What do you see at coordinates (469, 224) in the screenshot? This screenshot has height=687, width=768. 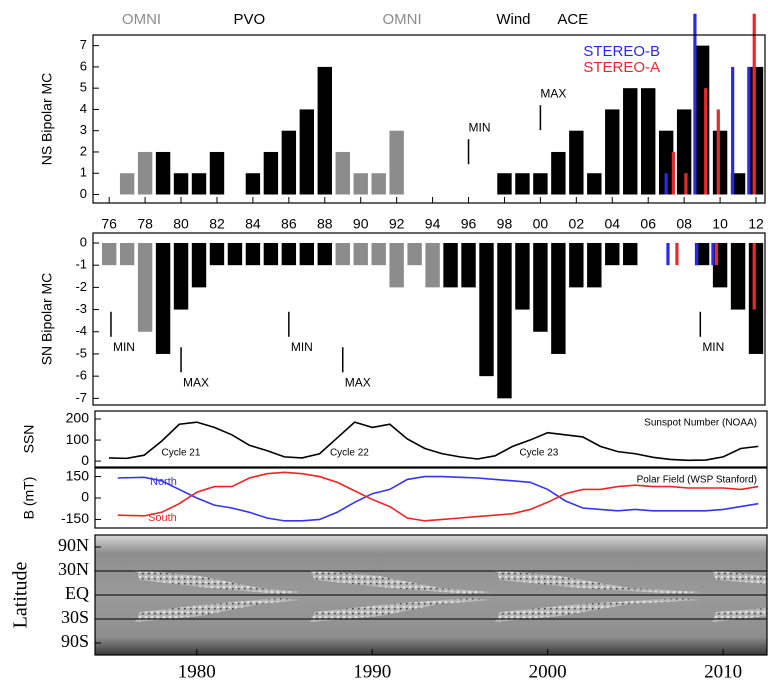 I see `x-tick-label: 96` at bounding box center [469, 224].